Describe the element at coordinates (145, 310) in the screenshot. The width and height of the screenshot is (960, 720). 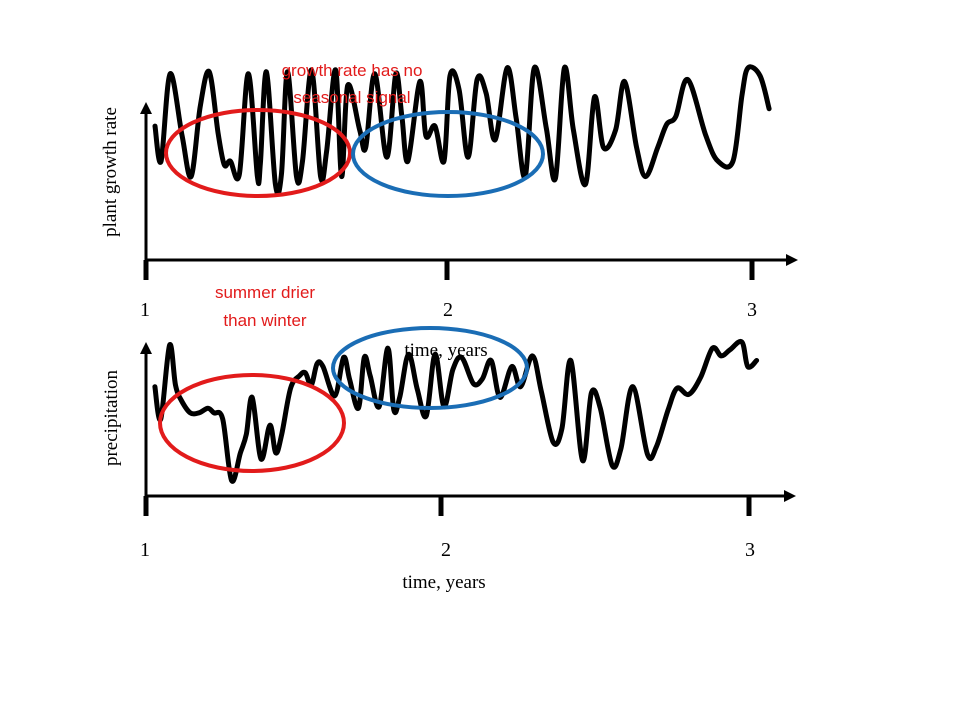
I see `x-tick-label-1-top: 1` at that location.